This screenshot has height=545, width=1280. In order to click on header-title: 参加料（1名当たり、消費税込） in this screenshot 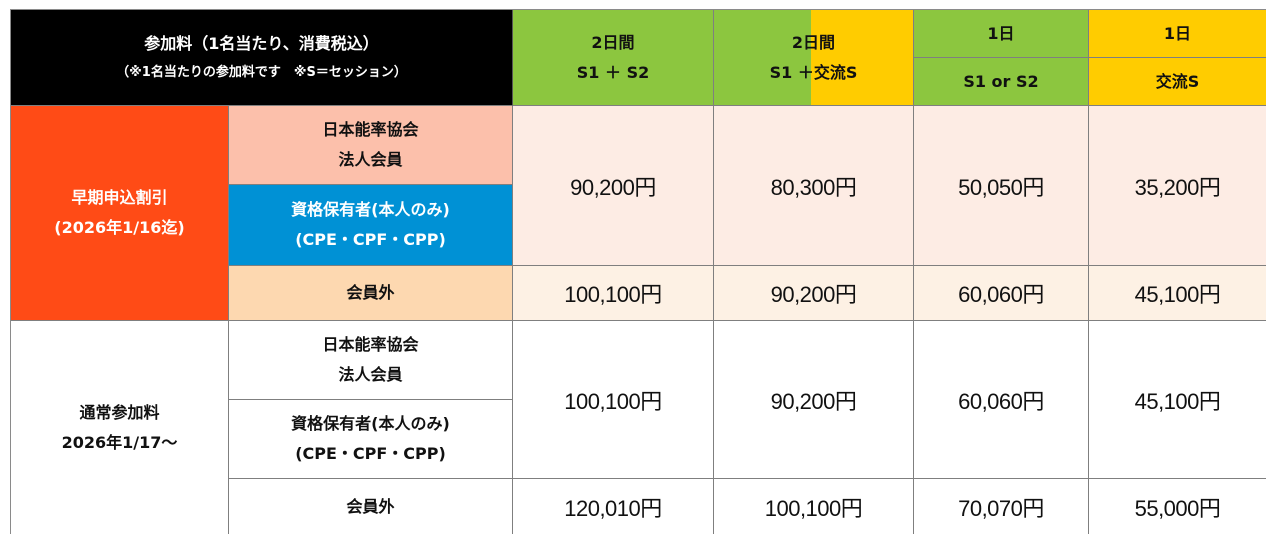, I will do `click(261, 43)`.